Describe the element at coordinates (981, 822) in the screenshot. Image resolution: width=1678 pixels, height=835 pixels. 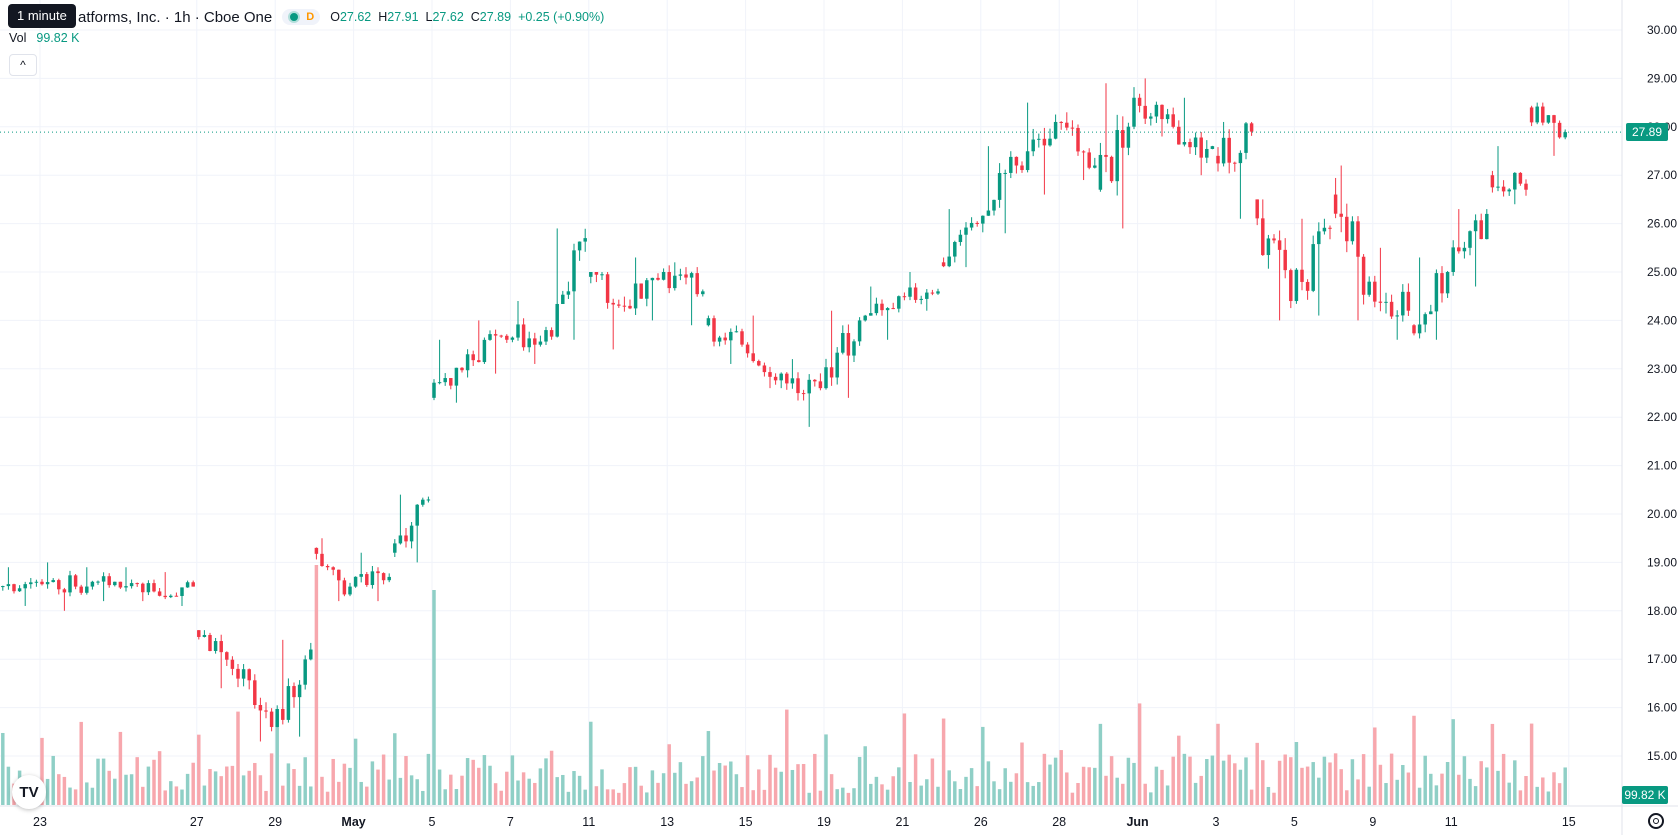
I see `time-tick-label: 26` at that location.